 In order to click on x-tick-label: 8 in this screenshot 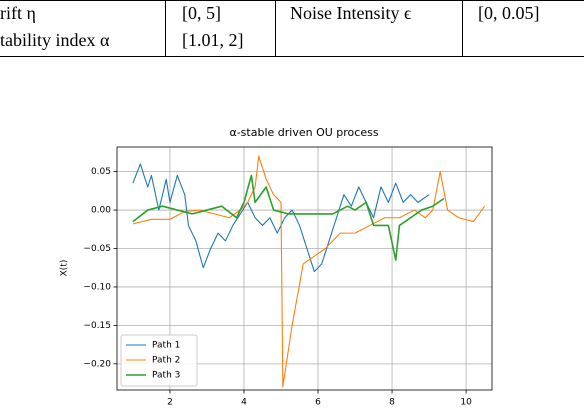, I will do `click(392, 403)`.